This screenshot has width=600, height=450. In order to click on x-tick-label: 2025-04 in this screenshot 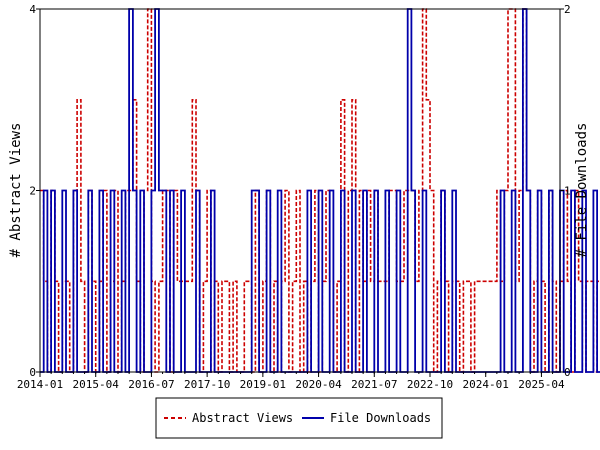, I will do `click(541, 384)`.